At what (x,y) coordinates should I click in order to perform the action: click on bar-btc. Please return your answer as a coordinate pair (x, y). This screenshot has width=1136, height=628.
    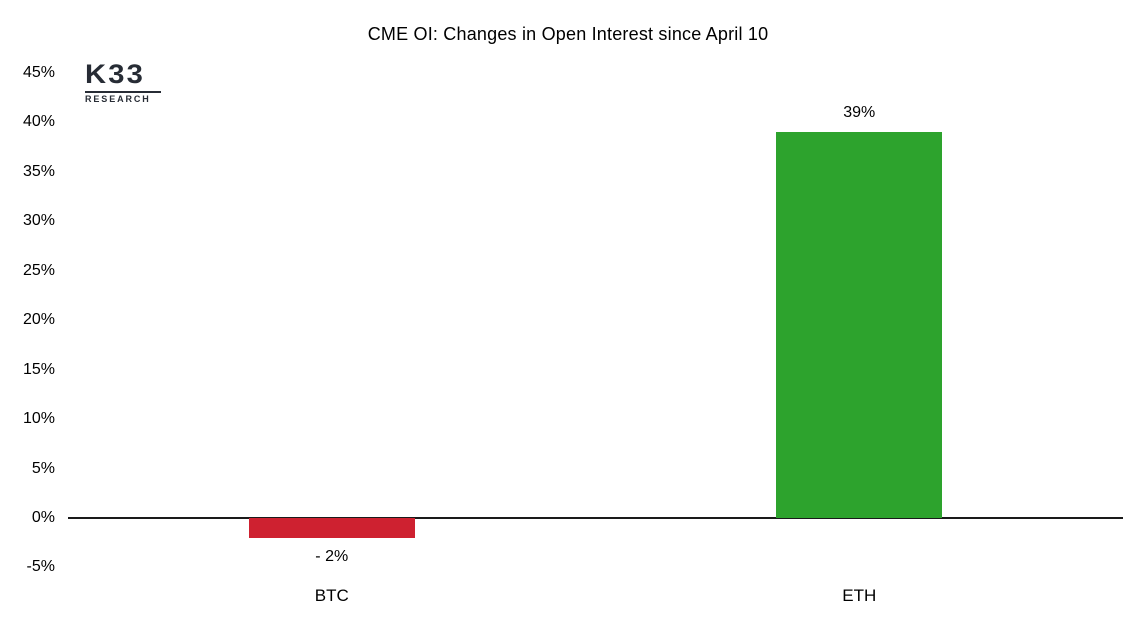
    Looking at the image, I should click on (331, 528).